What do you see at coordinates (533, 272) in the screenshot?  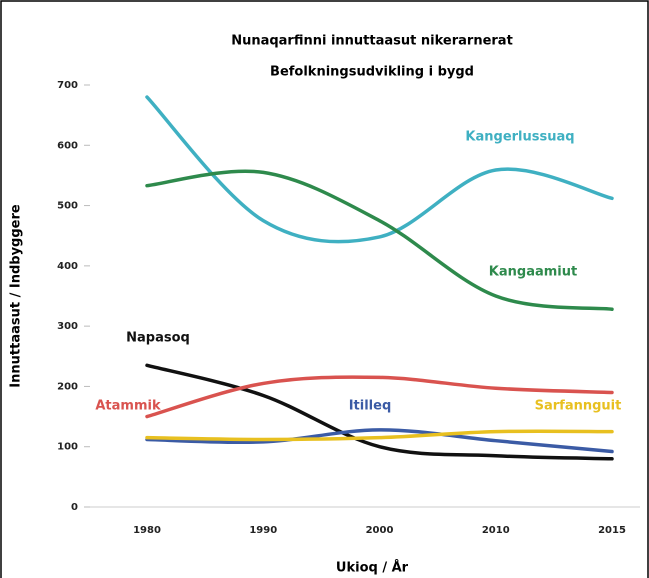 I see `series-label: Kangaamiut` at bounding box center [533, 272].